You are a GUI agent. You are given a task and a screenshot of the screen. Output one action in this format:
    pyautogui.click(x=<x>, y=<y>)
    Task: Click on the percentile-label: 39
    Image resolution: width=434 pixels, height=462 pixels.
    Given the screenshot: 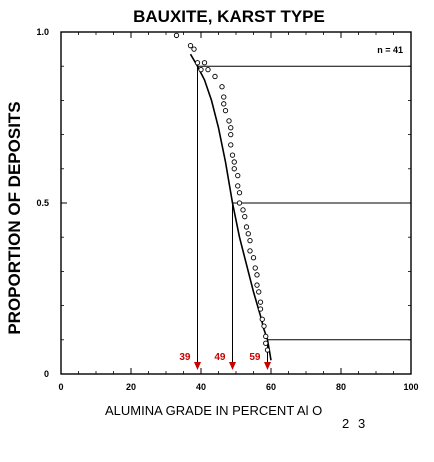 What is the action you would take?
    pyautogui.click(x=185, y=357)
    